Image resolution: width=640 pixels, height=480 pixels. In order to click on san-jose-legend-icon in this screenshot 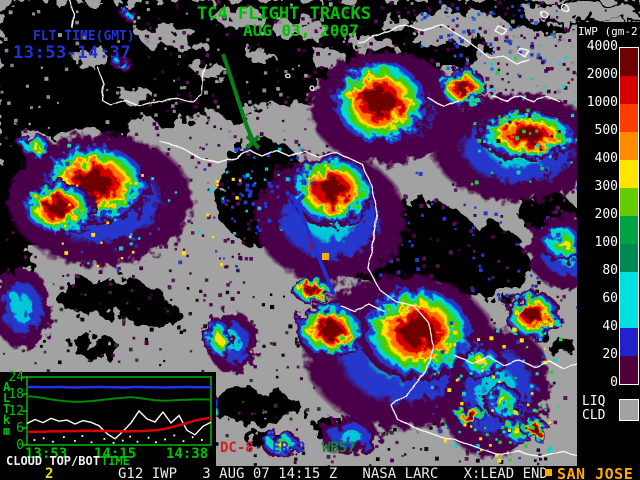, I will do `click(548, 472)`.